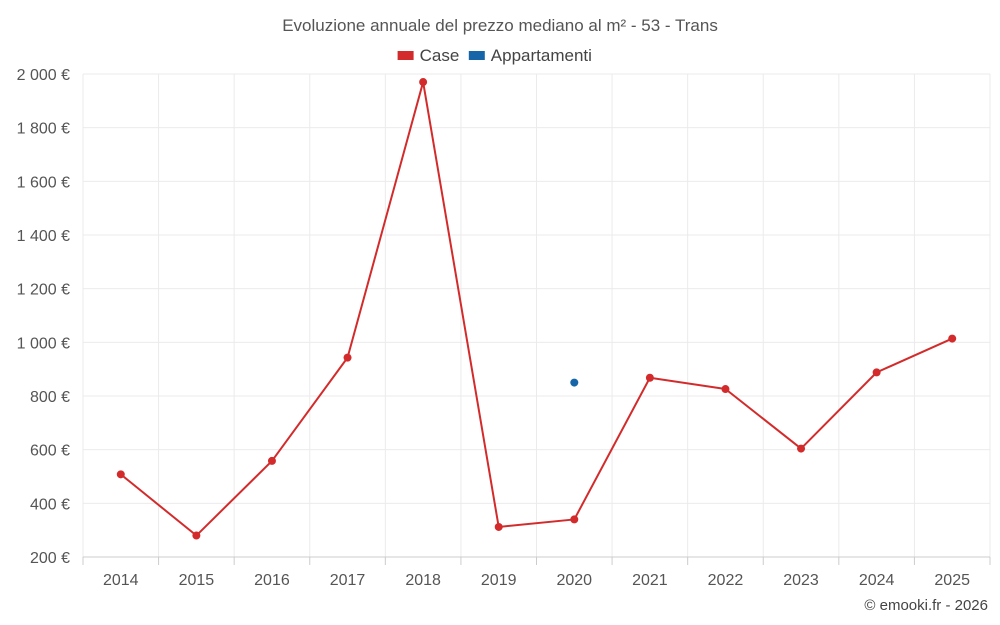  What do you see at coordinates (197, 580) in the screenshot?
I see `x-tick-label: 2015` at bounding box center [197, 580].